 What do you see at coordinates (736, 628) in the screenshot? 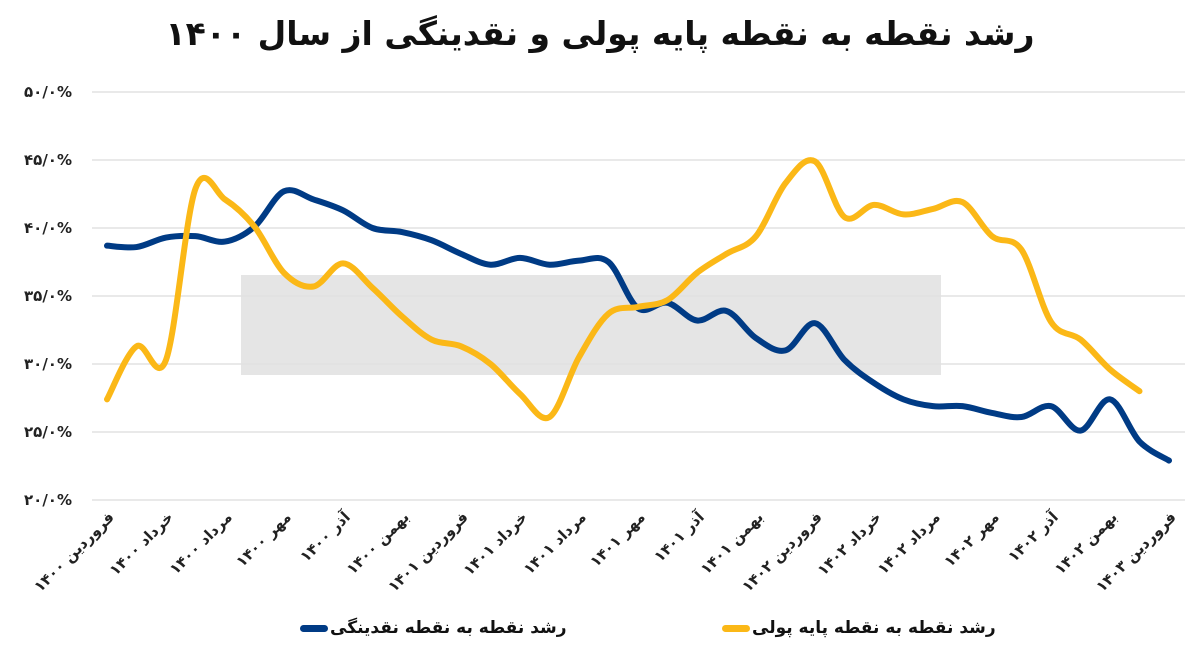
I see `legend-swatch-monetary-base` at bounding box center [736, 628].